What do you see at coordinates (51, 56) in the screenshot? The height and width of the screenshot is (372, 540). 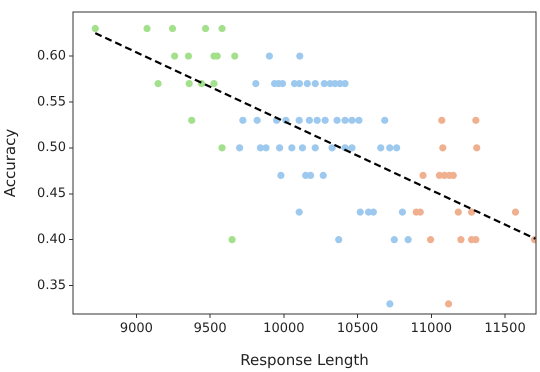 I see `y-tick-label: 0.60` at bounding box center [51, 56].